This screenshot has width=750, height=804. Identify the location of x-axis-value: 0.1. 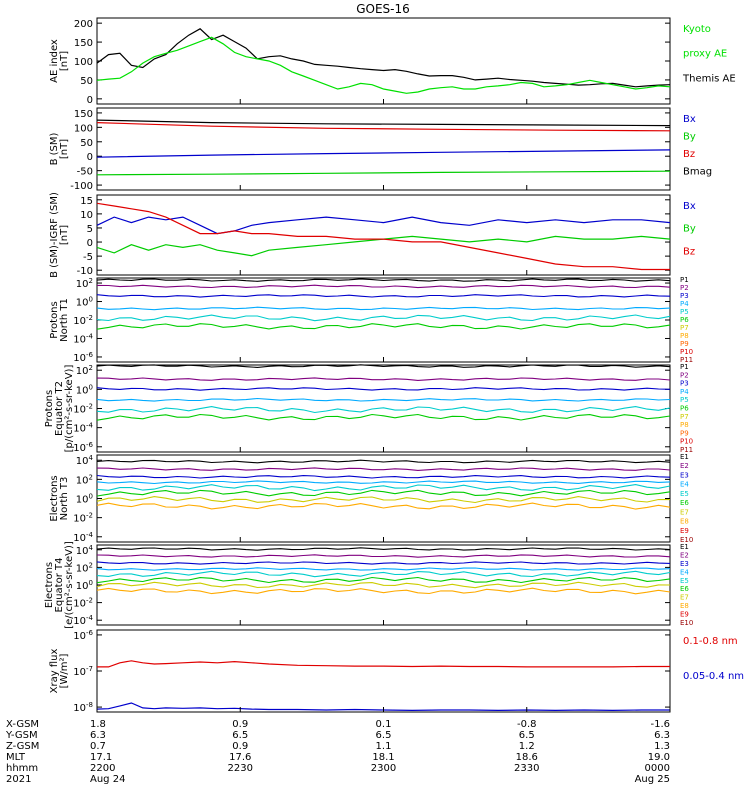
(384, 724).